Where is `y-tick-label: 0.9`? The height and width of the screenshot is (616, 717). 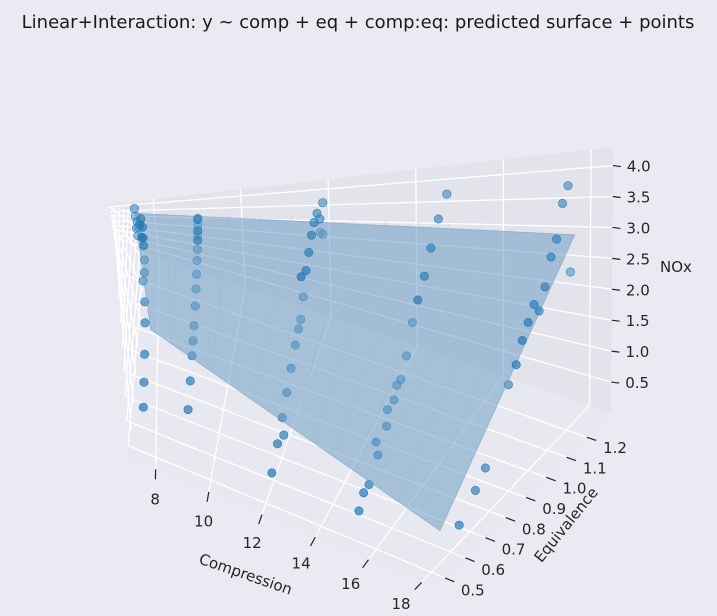 y-tick-label: 0.9 is located at coordinates (554, 509).